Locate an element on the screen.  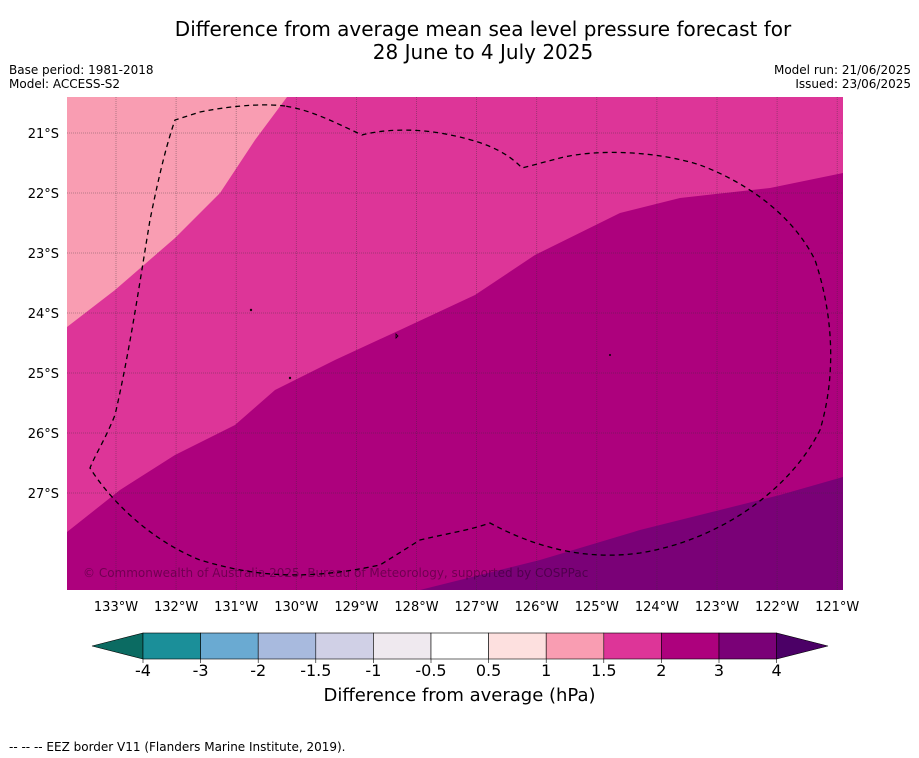
lon-label: 130°W is located at coordinates (296, 607).